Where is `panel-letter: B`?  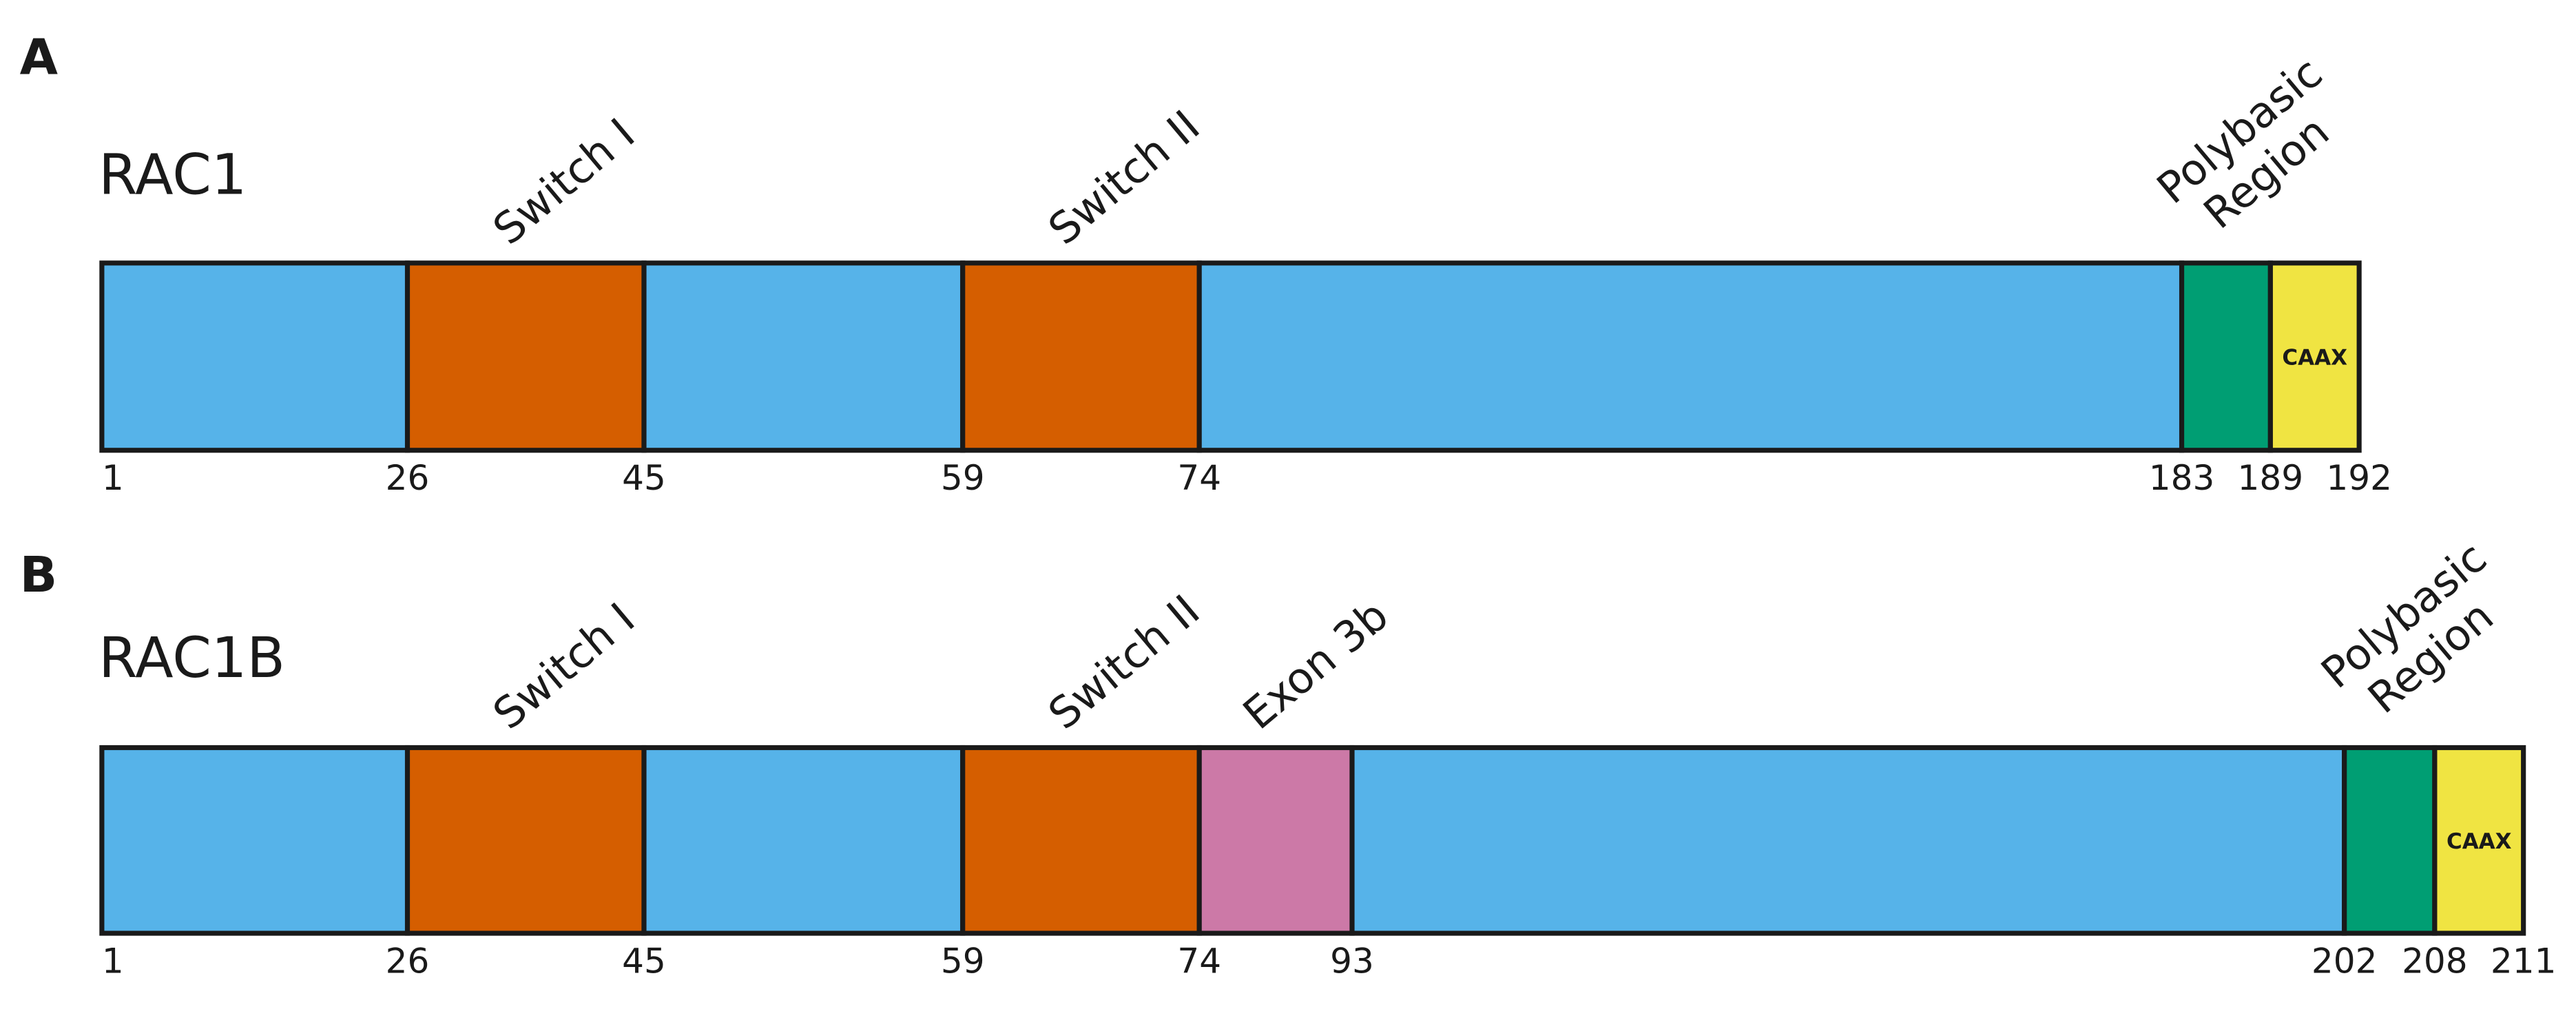 panel-letter: B is located at coordinates (39, 574).